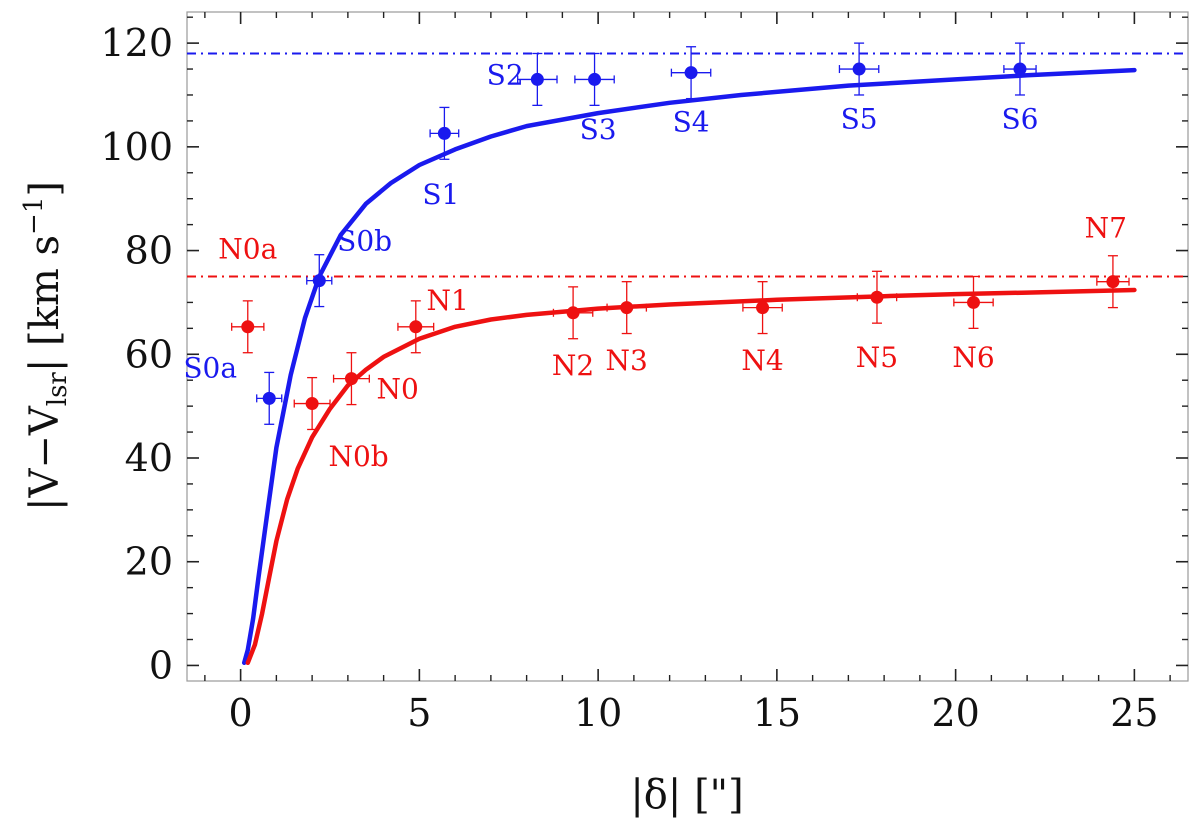 The image size is (1200, 821). What do you see at coordinates (1019, 119) in the screenshot?
I see `point-label-s6: S6` at bounding box center [1019, 119].